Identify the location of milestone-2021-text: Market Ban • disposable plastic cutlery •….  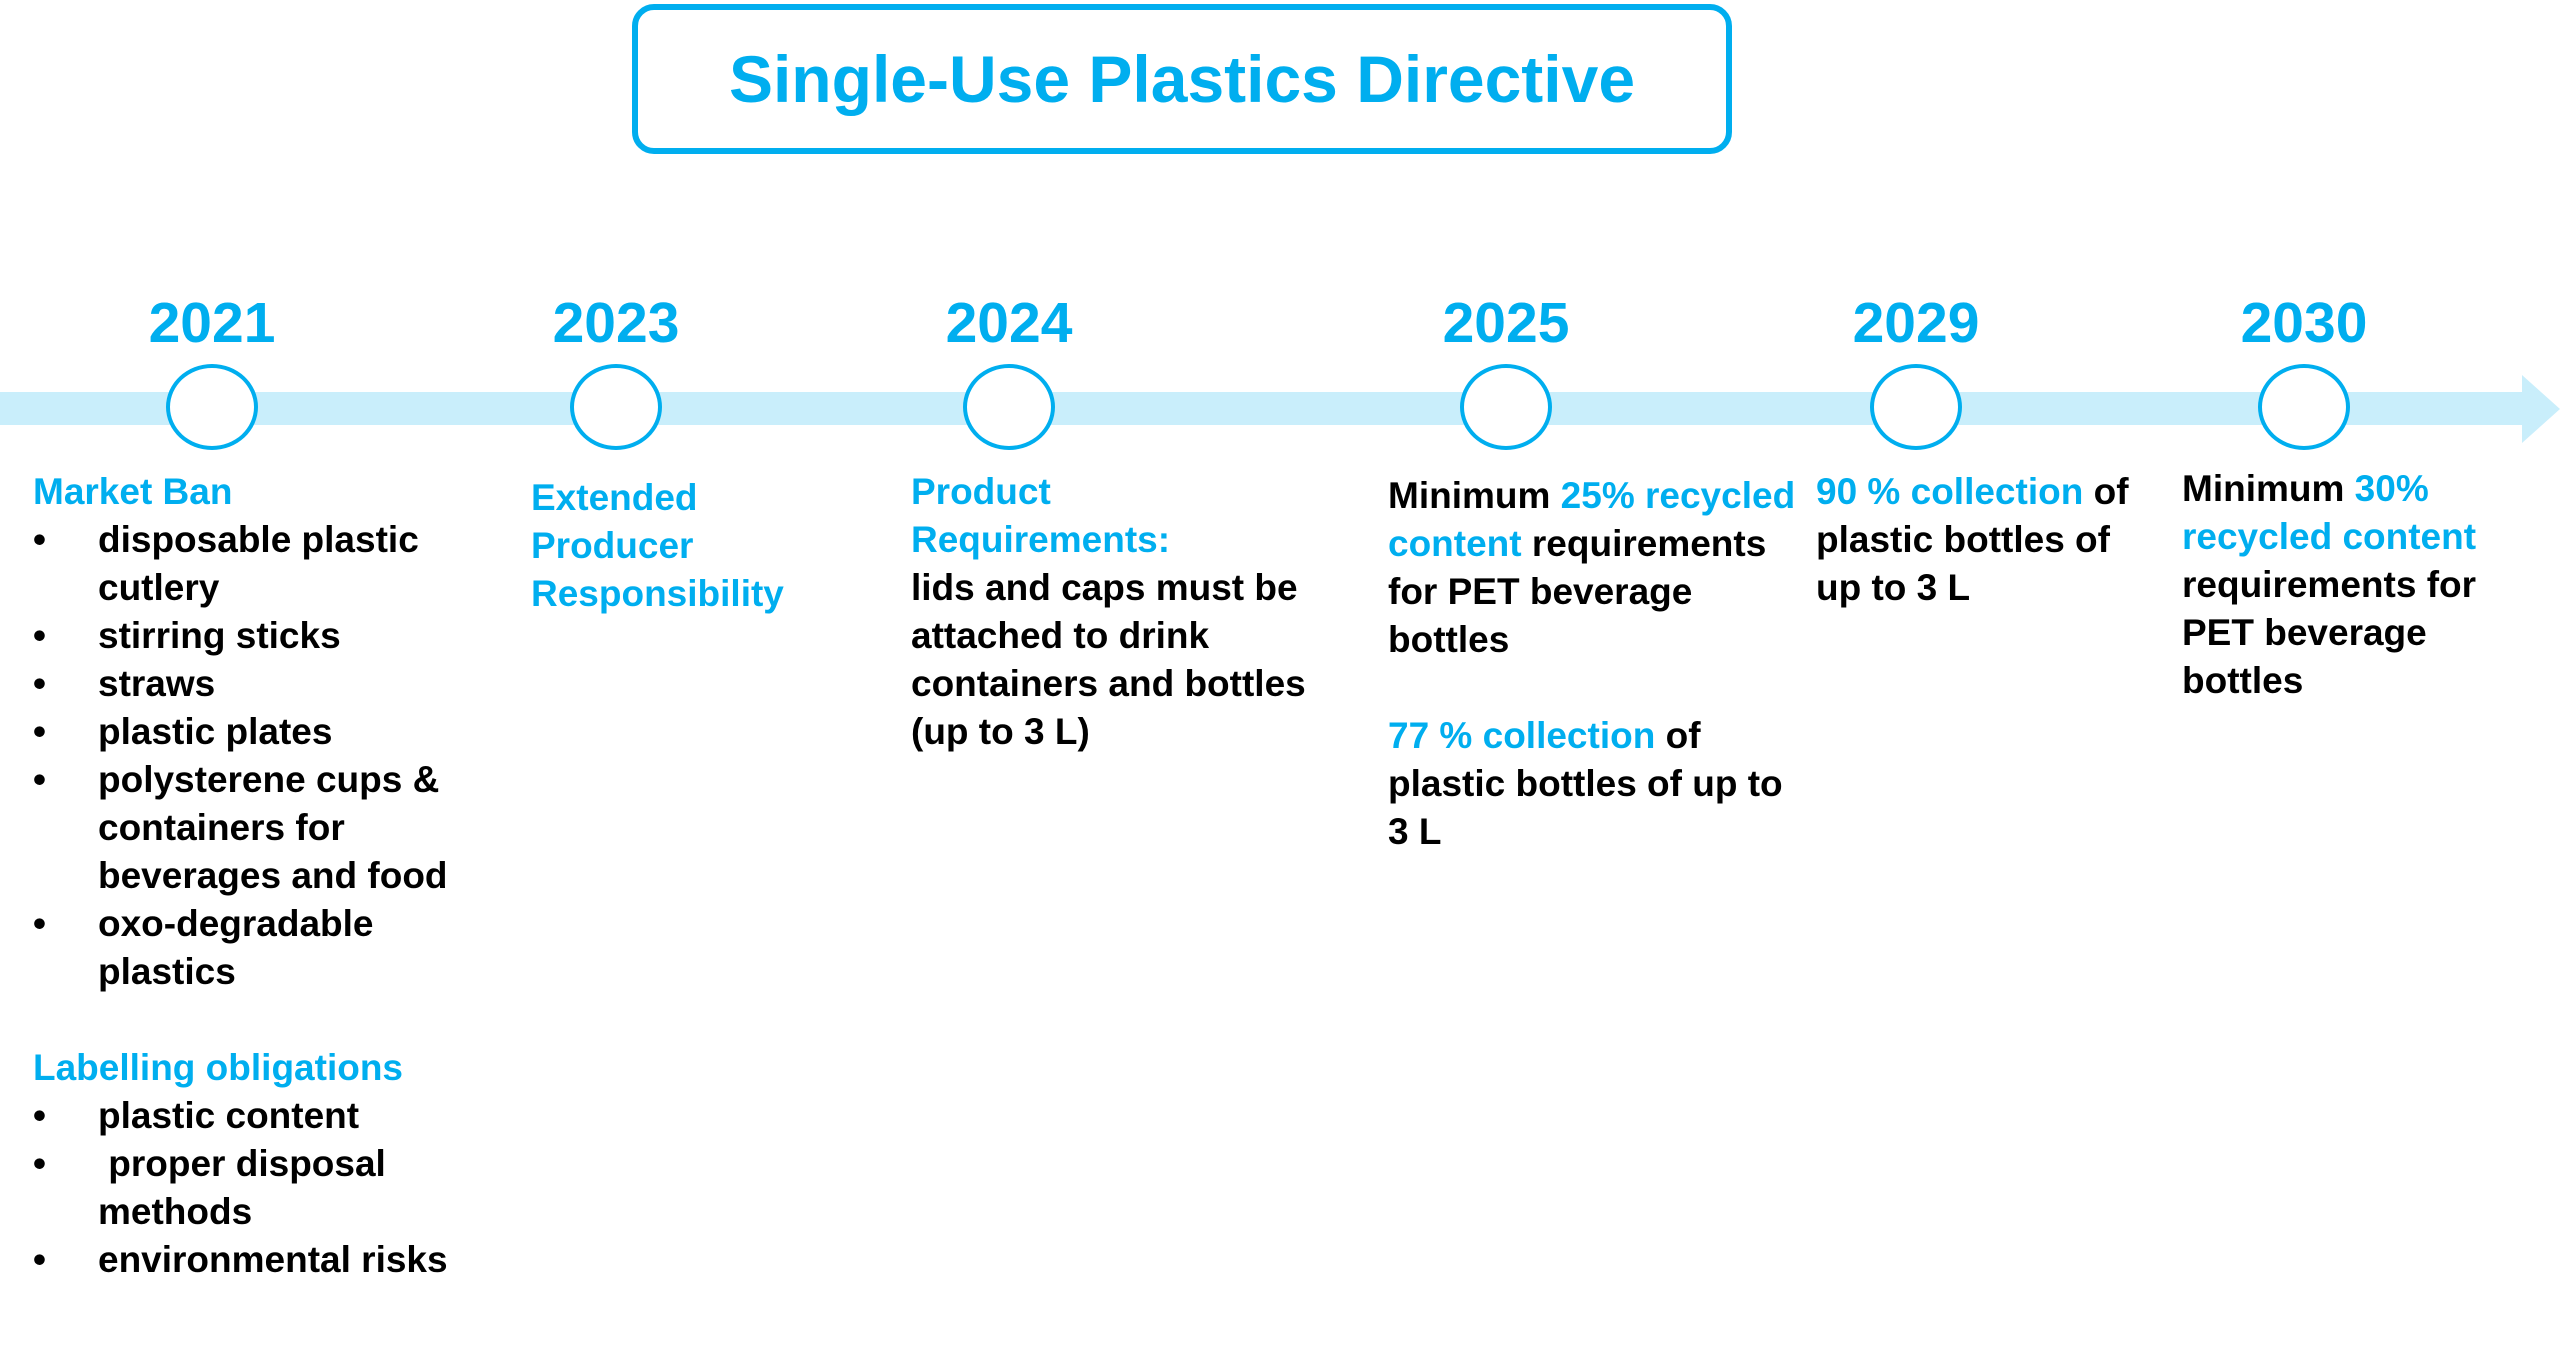
(263, 876).